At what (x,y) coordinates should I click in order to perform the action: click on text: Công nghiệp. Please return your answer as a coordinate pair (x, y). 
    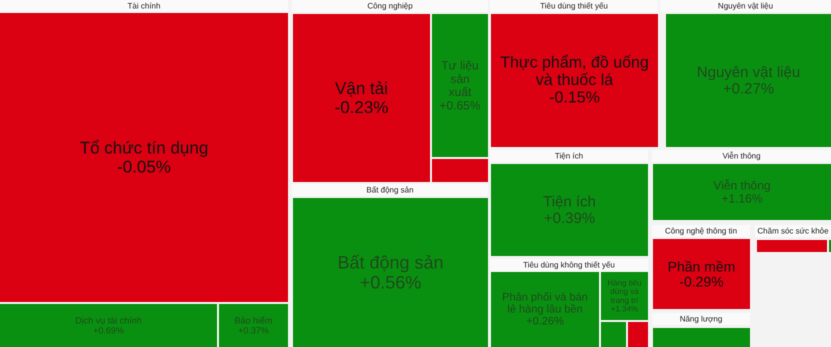
    Looking at the image, I should click on (390, 6).